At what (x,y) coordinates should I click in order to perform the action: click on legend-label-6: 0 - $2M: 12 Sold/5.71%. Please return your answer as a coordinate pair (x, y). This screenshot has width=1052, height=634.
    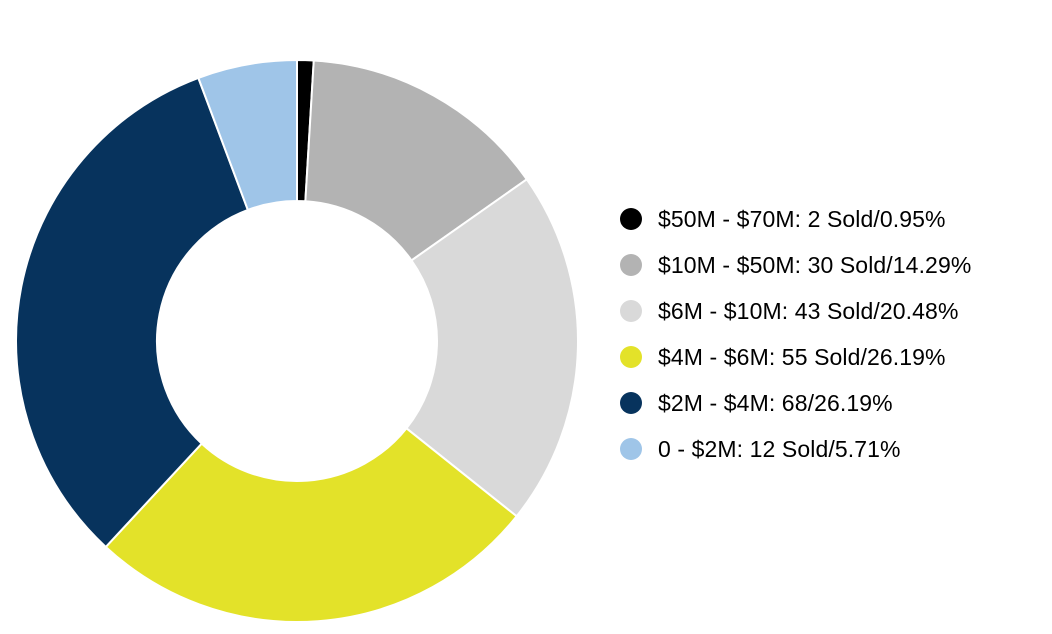
    Looking at the image, I should click on (779, 448).